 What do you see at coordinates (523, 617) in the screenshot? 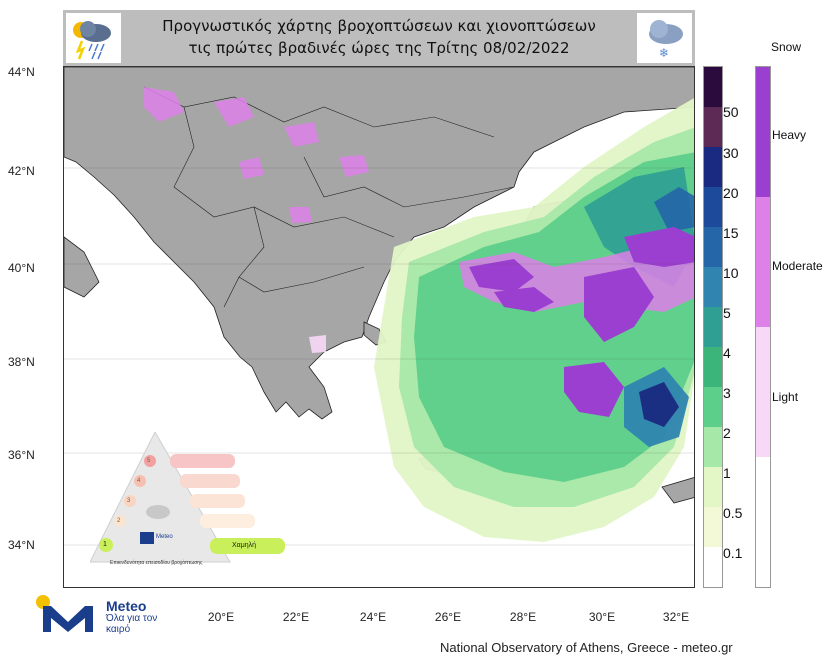
I see `lon-label-28: 28°E` at bounding box center [523, 617].